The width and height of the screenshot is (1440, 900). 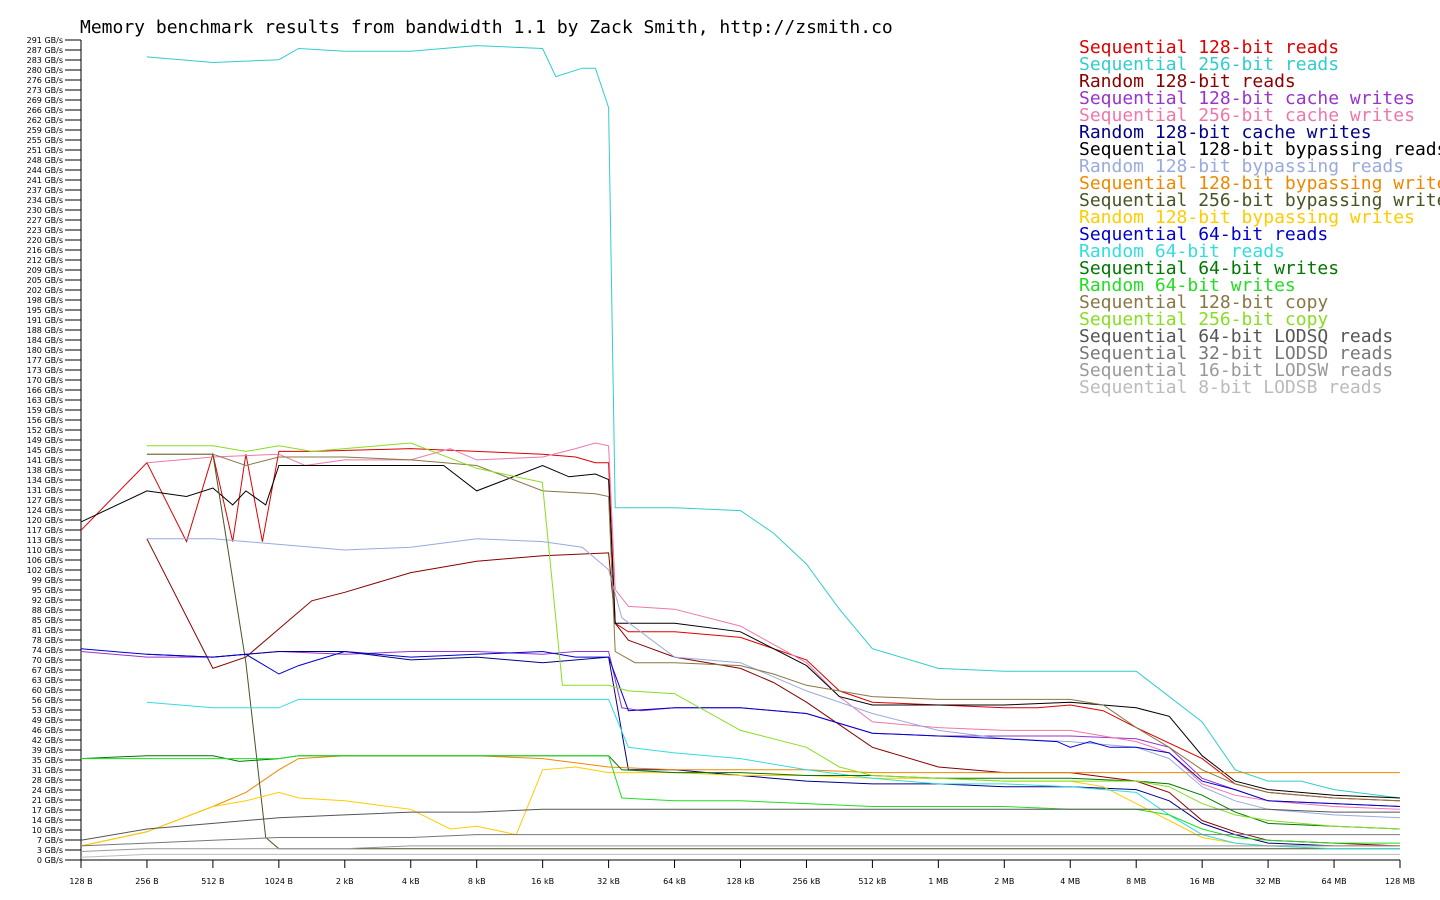 I want to click on y-tick-label: 262 GB/s, so click(x=45, y=120).